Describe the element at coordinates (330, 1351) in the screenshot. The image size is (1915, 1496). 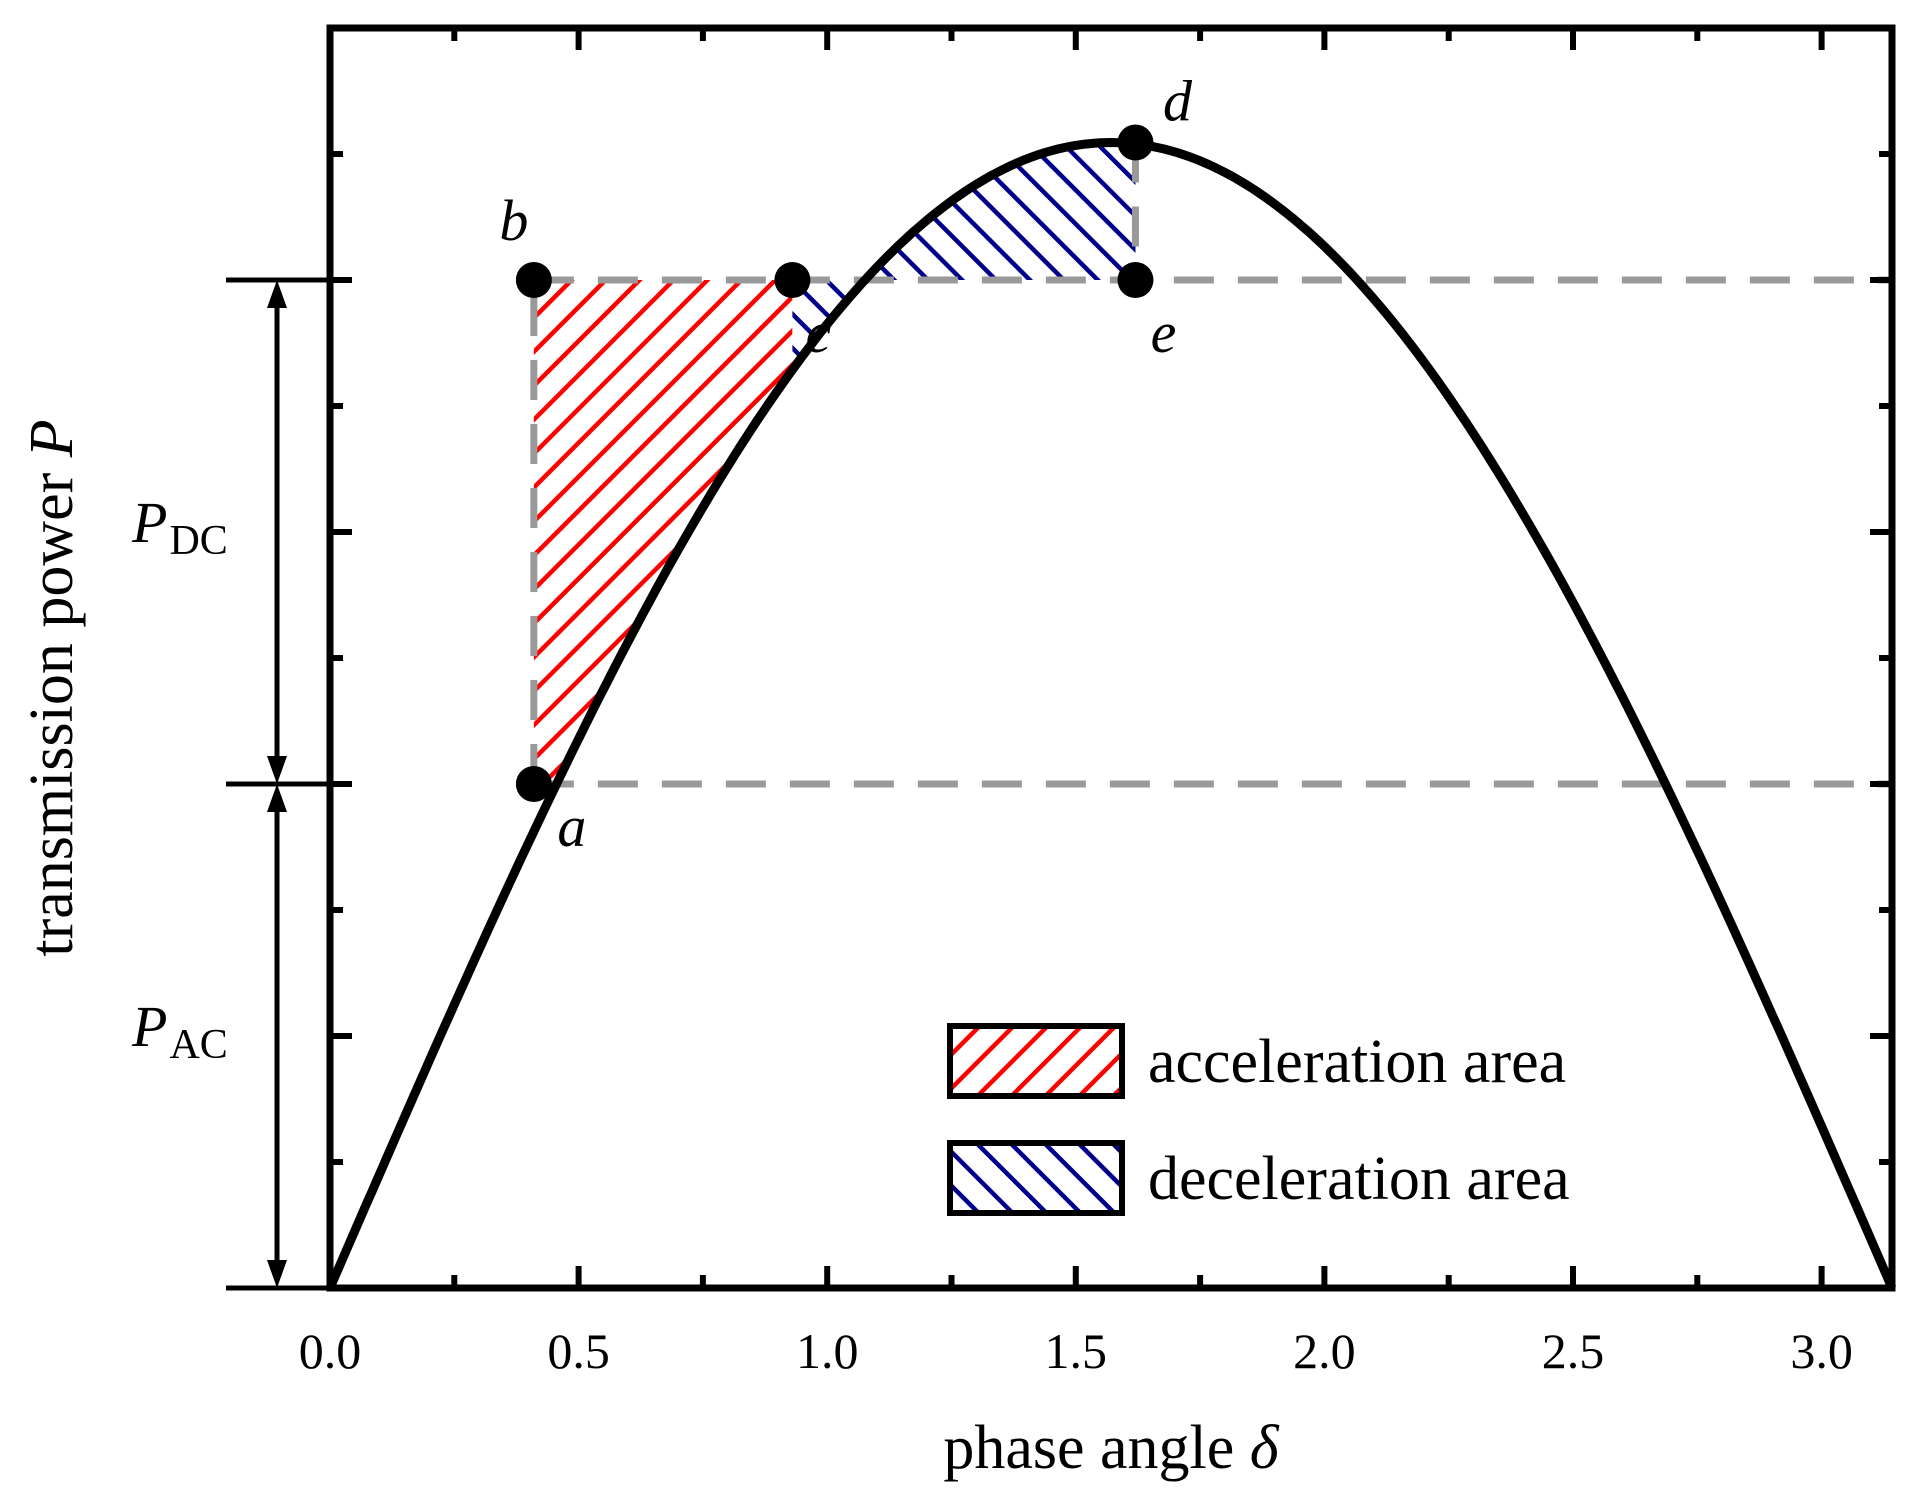
I see `x-tick-label: 0.0` at that location.